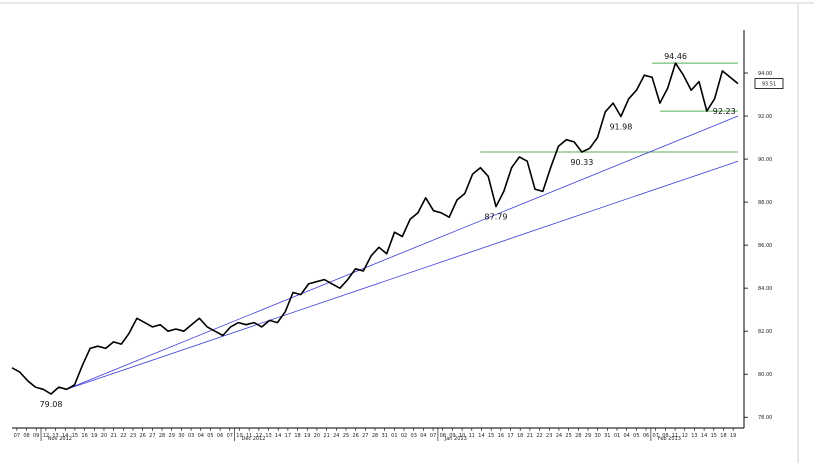 Image resolution: width=814 pixels, height=467 pixels. What do you see at coordinates (51, 404) in the screenshot?
I see `annotation-label: 79.08` at bounding box center [51, 404].